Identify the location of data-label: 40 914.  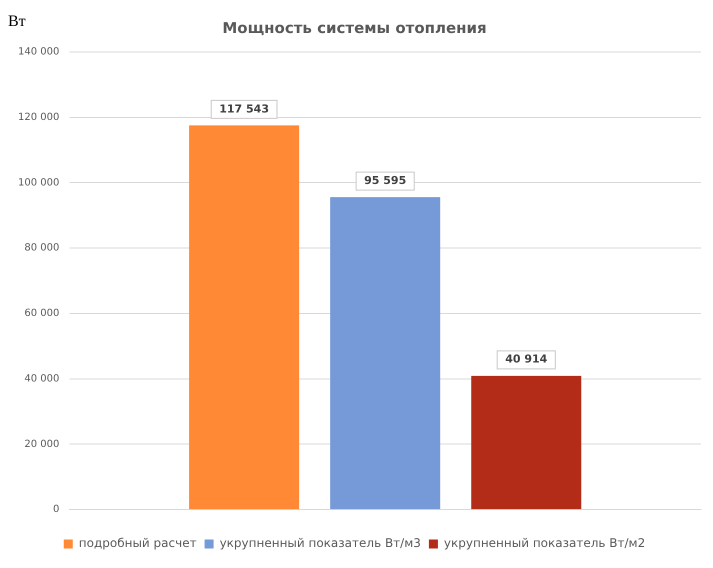
(526, 359).